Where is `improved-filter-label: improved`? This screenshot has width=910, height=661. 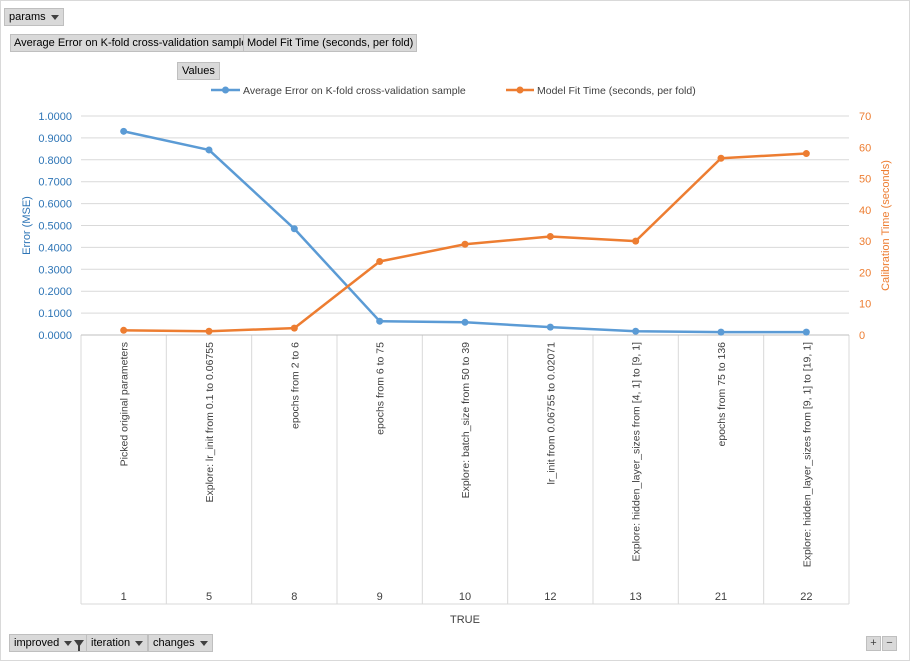
improved-filter-label: improved is located at coordinates (37, 643).